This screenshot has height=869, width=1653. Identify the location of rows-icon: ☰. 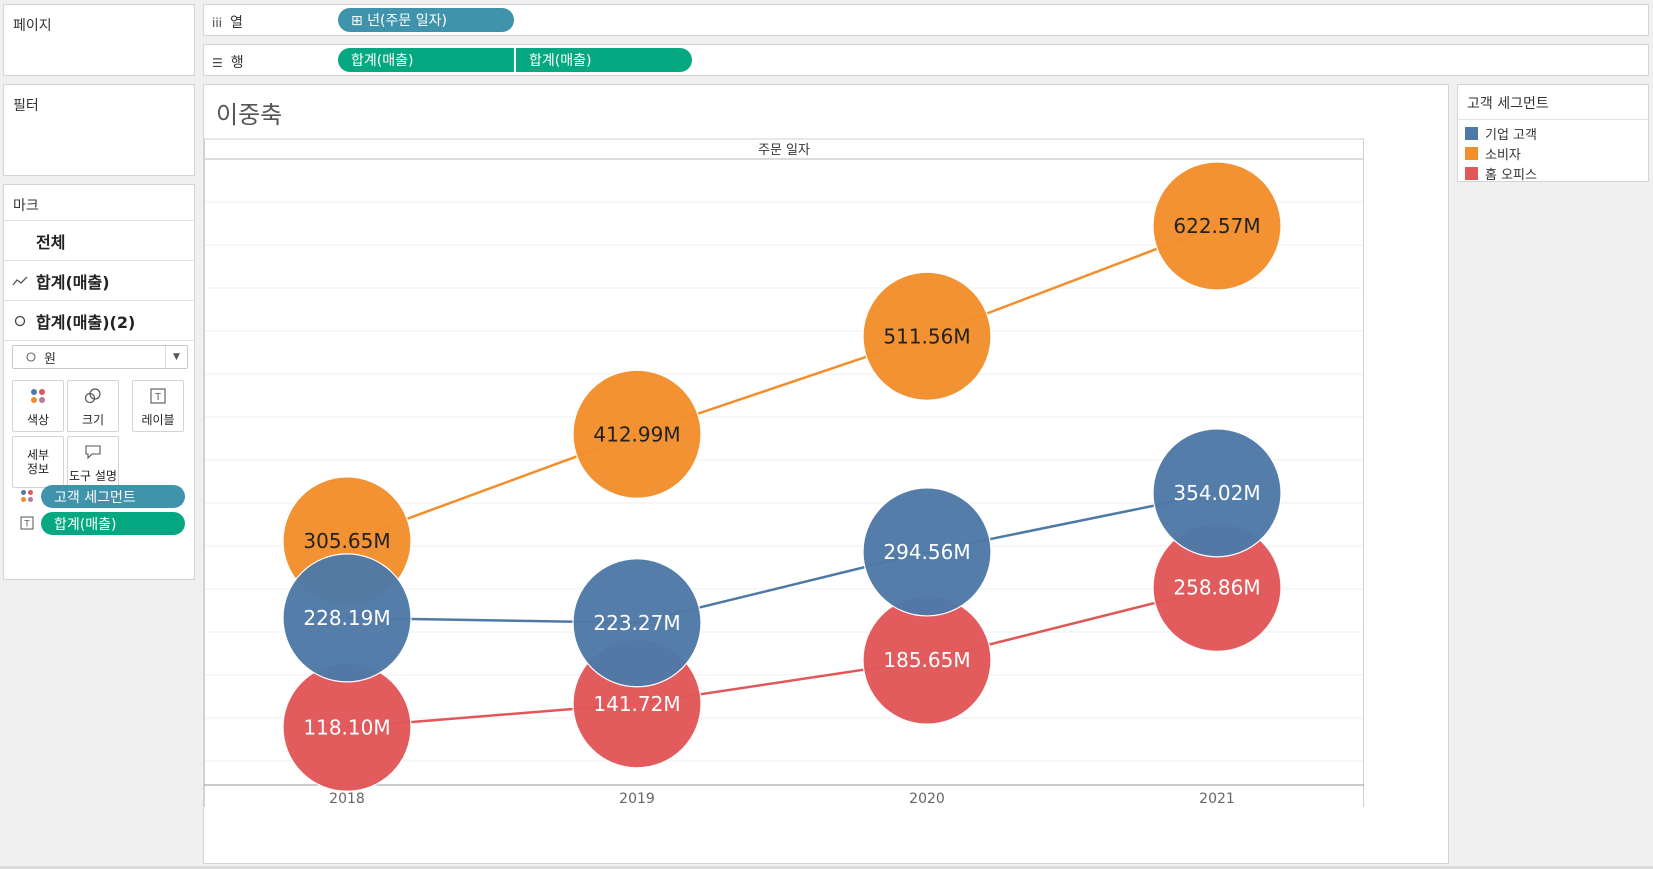
(217, 63).